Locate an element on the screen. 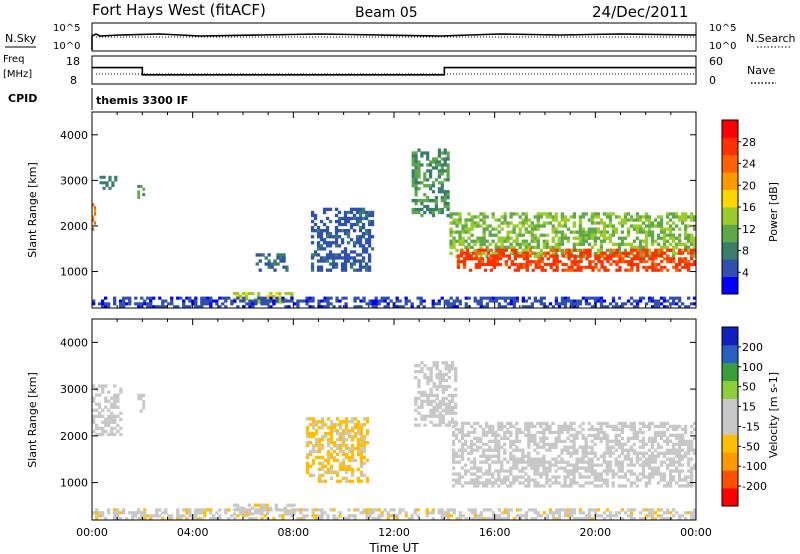 The width and height of the screenshot is (800, 554). freq-tick-bottom: 8 is located at coordinates (73, 80).